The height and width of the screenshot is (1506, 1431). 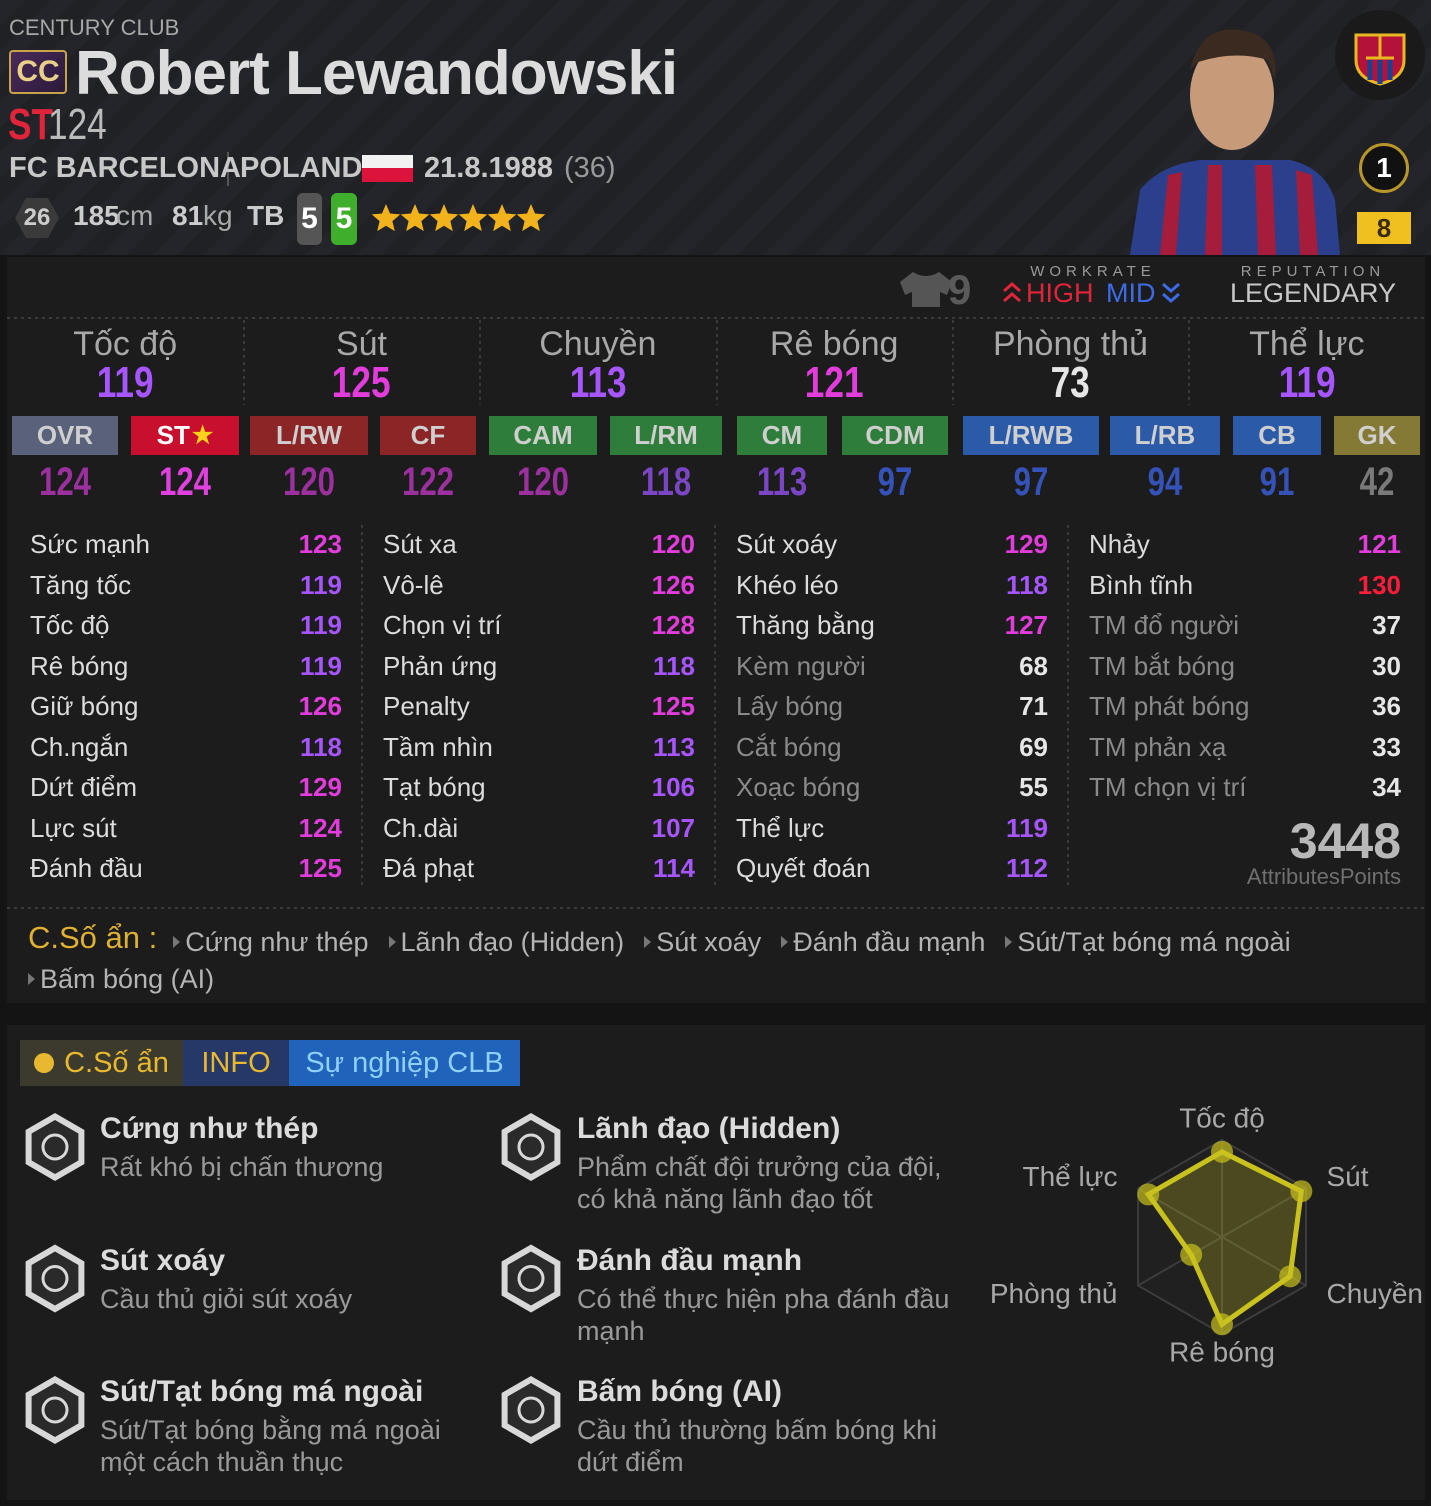 I want to click on attribute-label: Đánh đầu, so click(x=86, y=868).